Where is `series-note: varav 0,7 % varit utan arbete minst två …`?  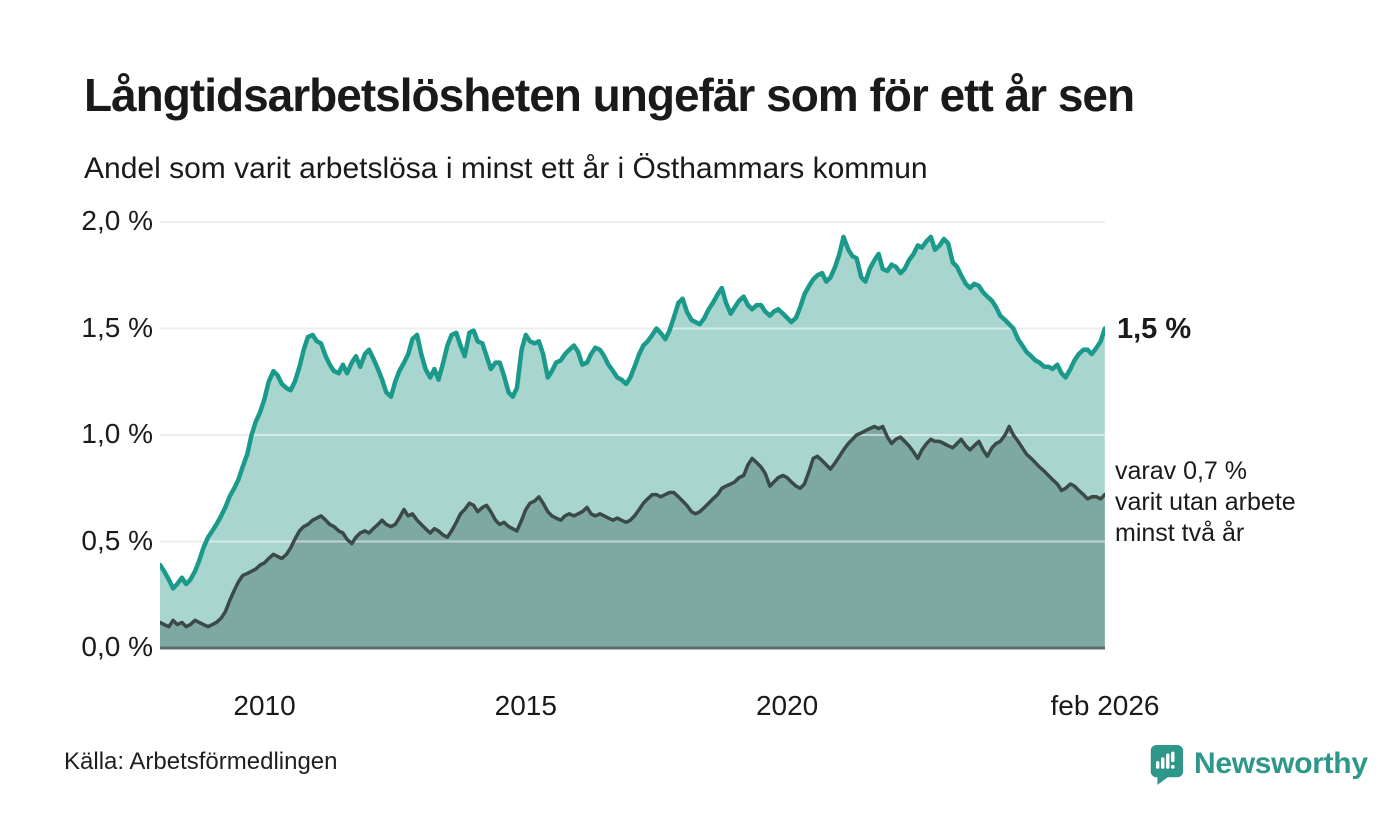 series-note: varav 0,7 % varit utan arbete minst två … is located at coordinates (1205, 502).